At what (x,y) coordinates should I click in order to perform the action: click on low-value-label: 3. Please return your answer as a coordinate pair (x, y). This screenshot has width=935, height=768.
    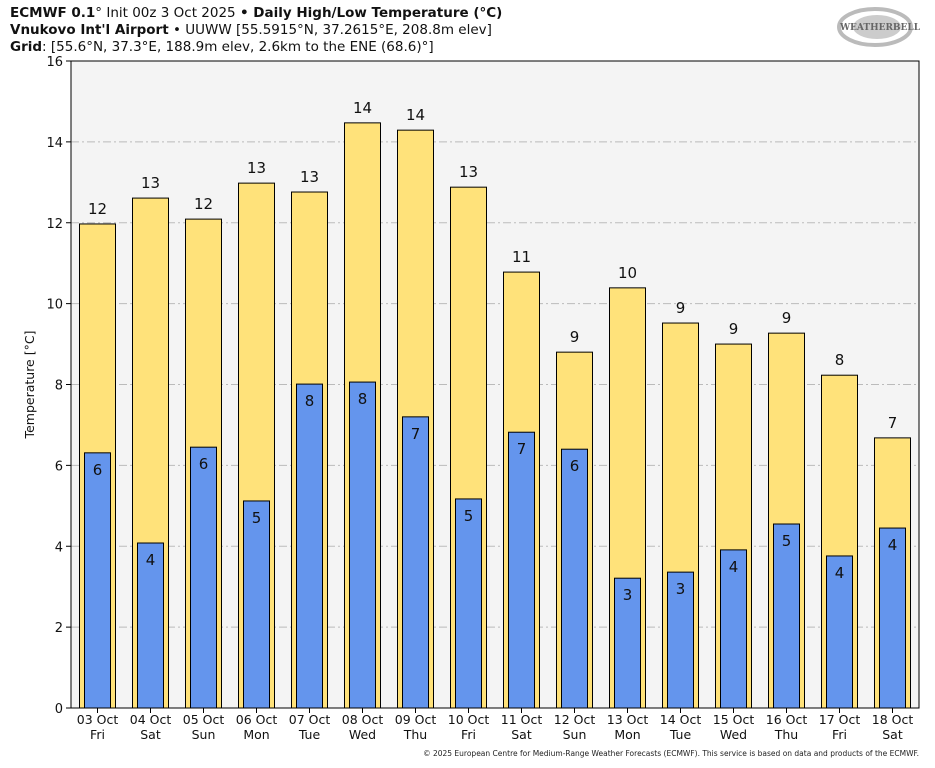
    Looking at the image, I should click on (681, 589).